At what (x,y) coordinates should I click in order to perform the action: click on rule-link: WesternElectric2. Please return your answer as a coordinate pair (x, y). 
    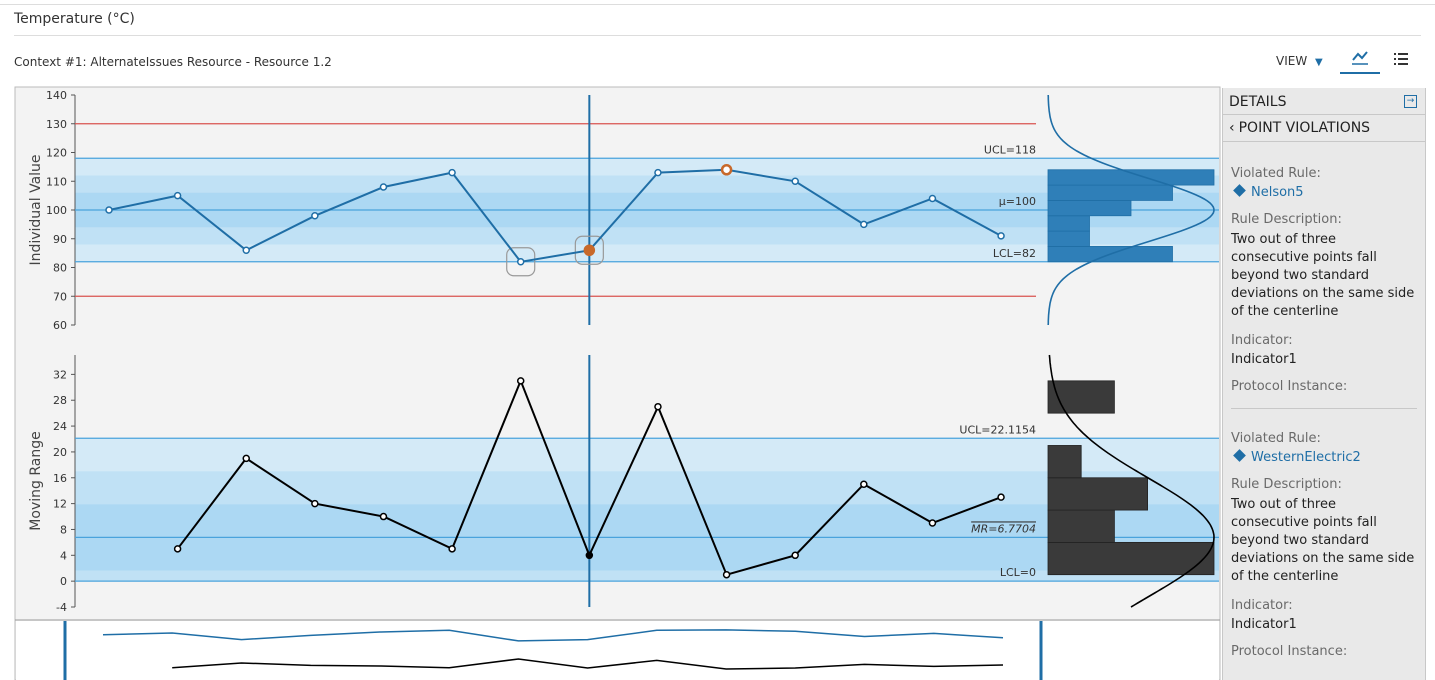
    Looking at the image, I should click on (1324, 457).